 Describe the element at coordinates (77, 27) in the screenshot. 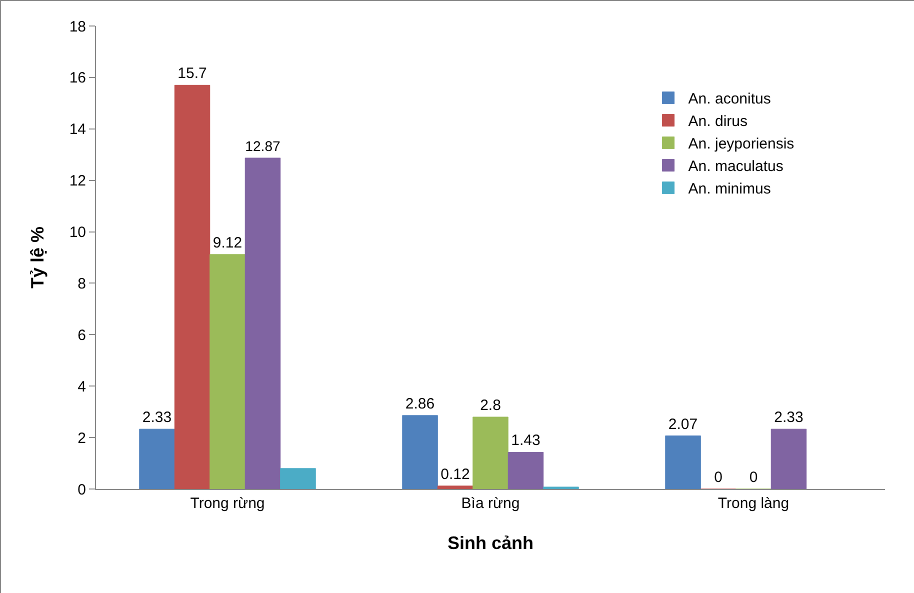

I see `y-tick-label: 18` at that location.